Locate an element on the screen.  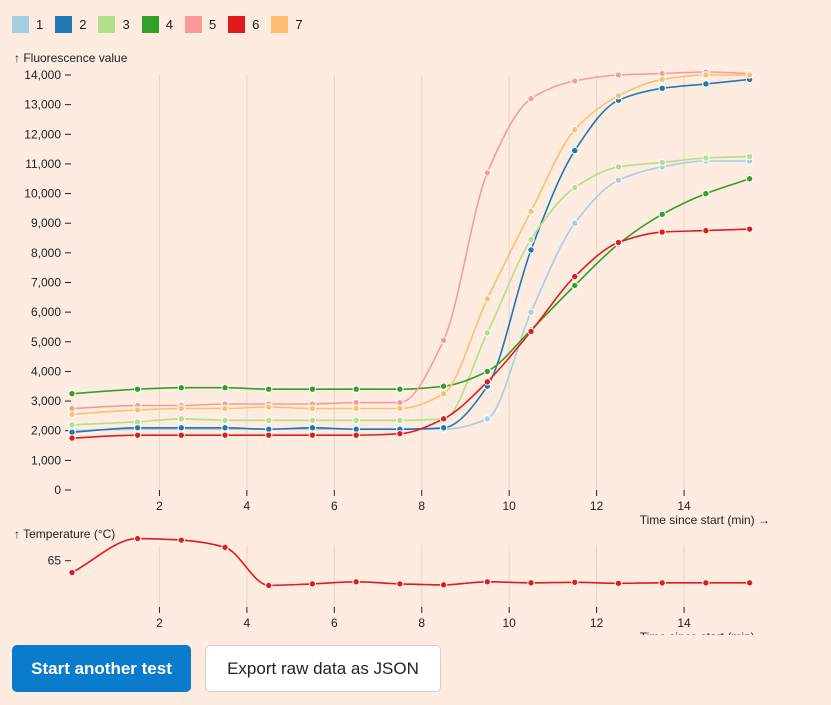
temp-x-tick-label: 14 is located at coordinates (684, 623).